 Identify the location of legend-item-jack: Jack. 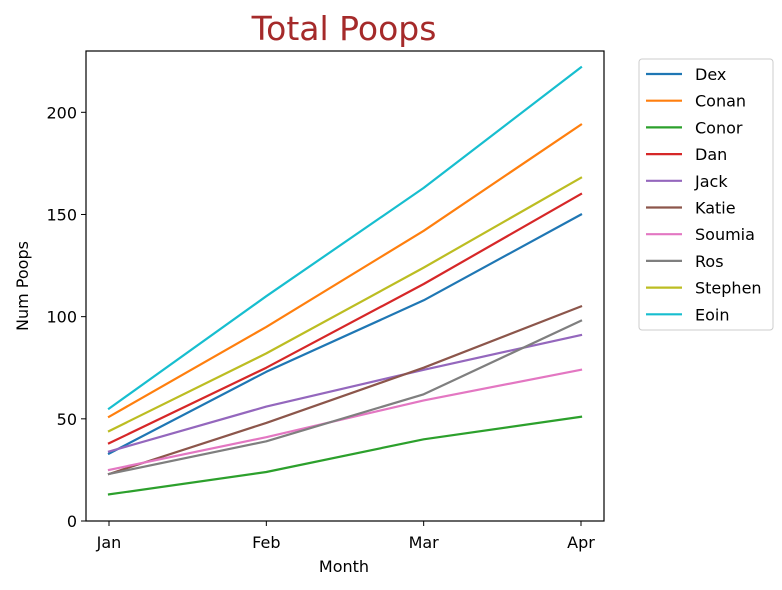
(687, 181).